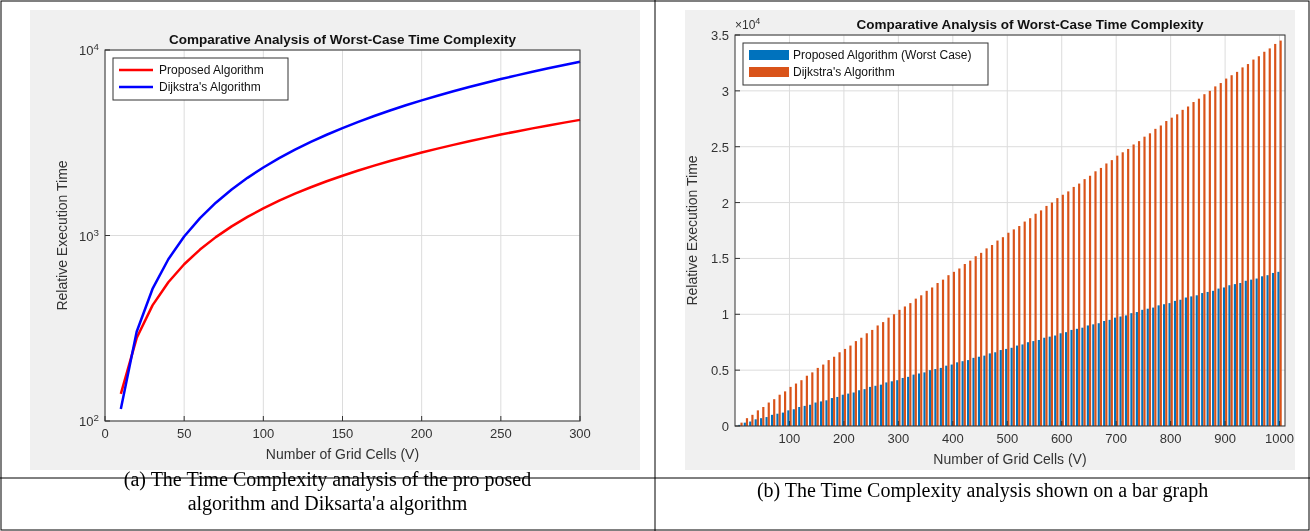 The width and height of the screenshot is (1310, 531). I want to click on y-tick-label: 1.5, so click(719, 259).